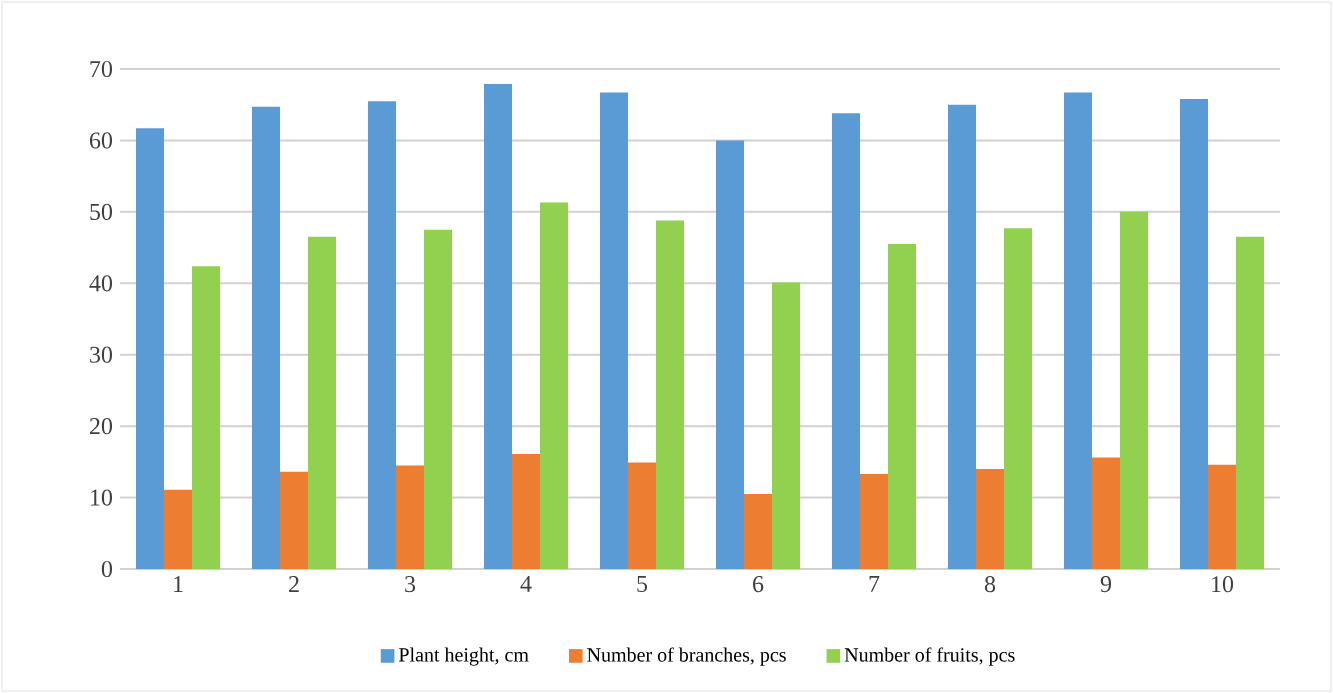 Image resolution: width=1333 pixels, height=693 pixels. I want to click on y-tick-label: 40, so click(101, 283).